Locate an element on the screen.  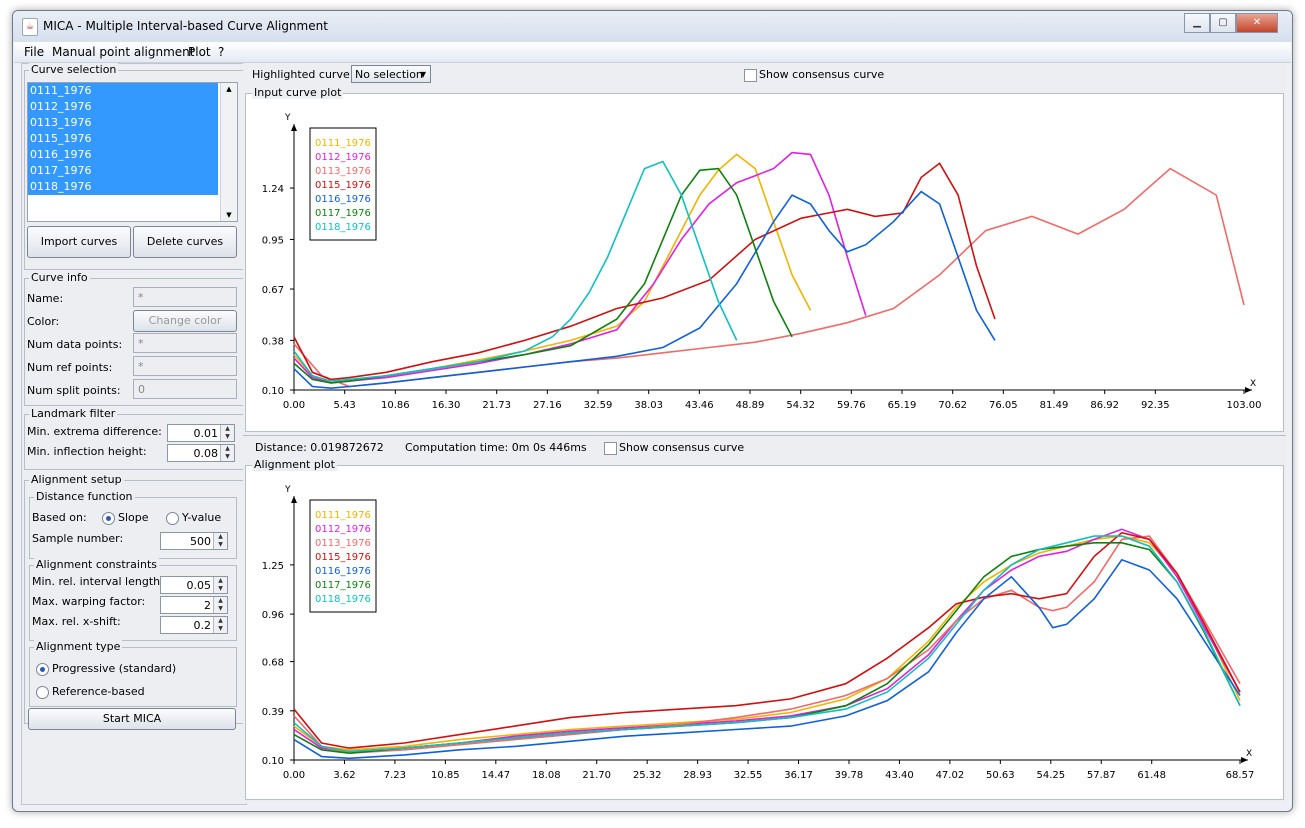
min-extrema-spinner: 0.01 ▲ ▼ is located at coordinates (201, 433).